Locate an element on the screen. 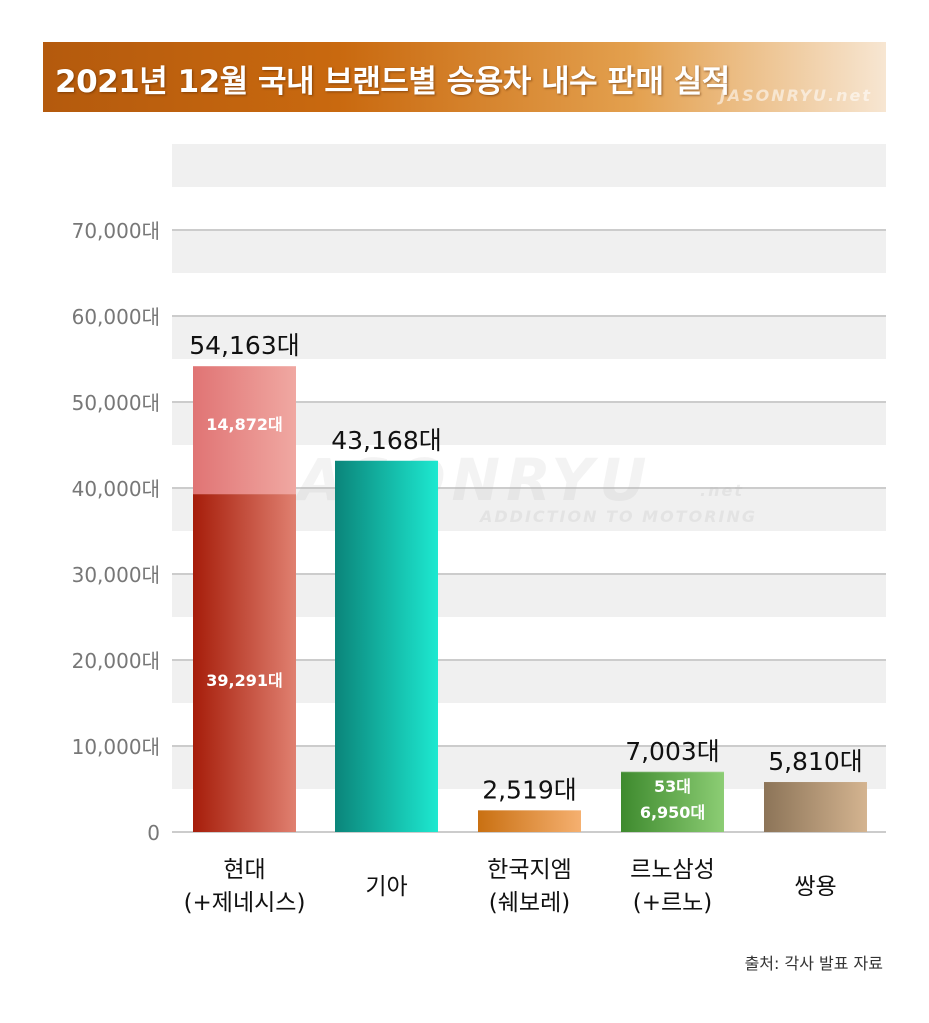 This screenshot has height=1023, width=929. segment-label: 39,291대 is located at coordinates (244, 680).